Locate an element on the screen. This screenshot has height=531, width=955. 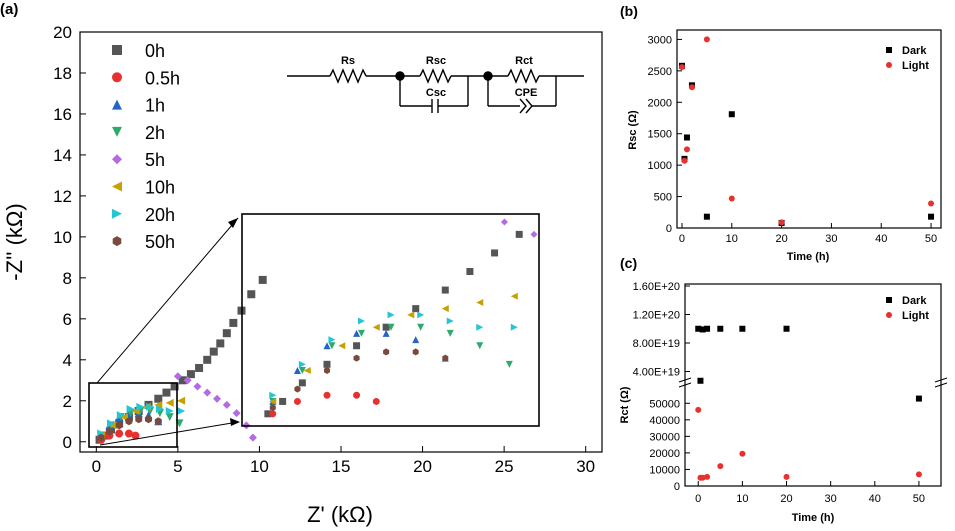
b-legend-label: Light is located at coordinates (915, 66).